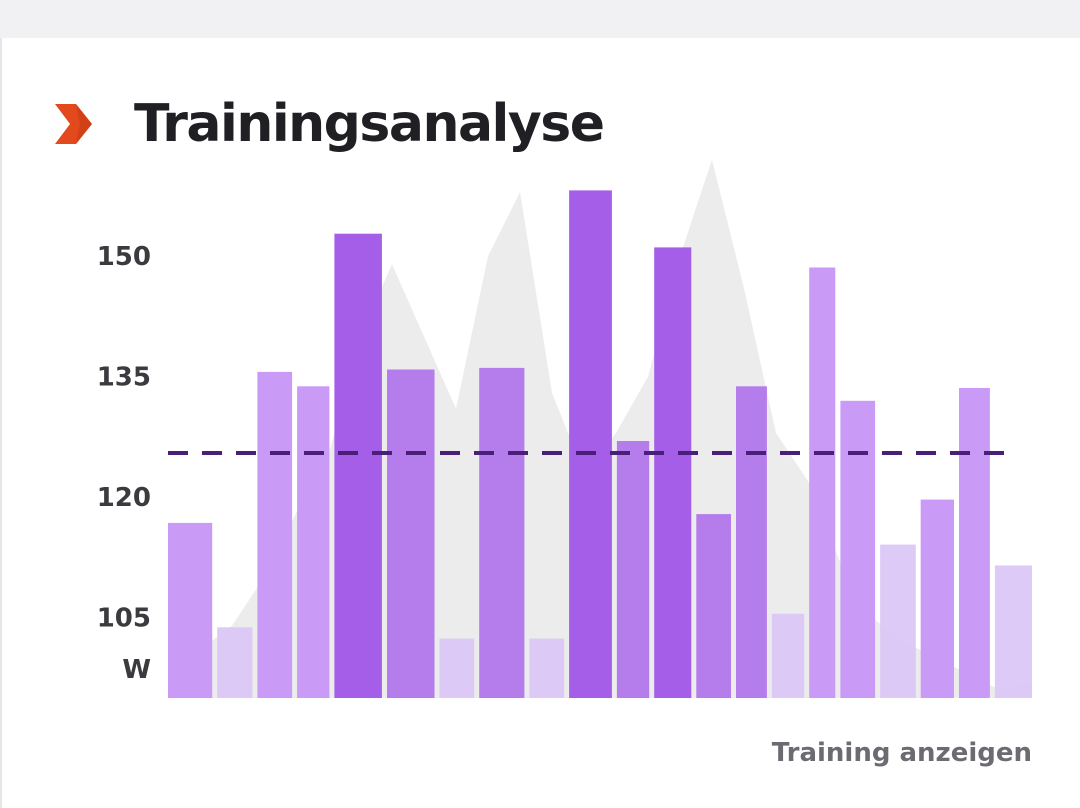 The image size is (1080, 808). What do you see at coordinates (124, 619) in the screenshot?
I see `y-tick-label: 105` at bounding box center [124, 619].